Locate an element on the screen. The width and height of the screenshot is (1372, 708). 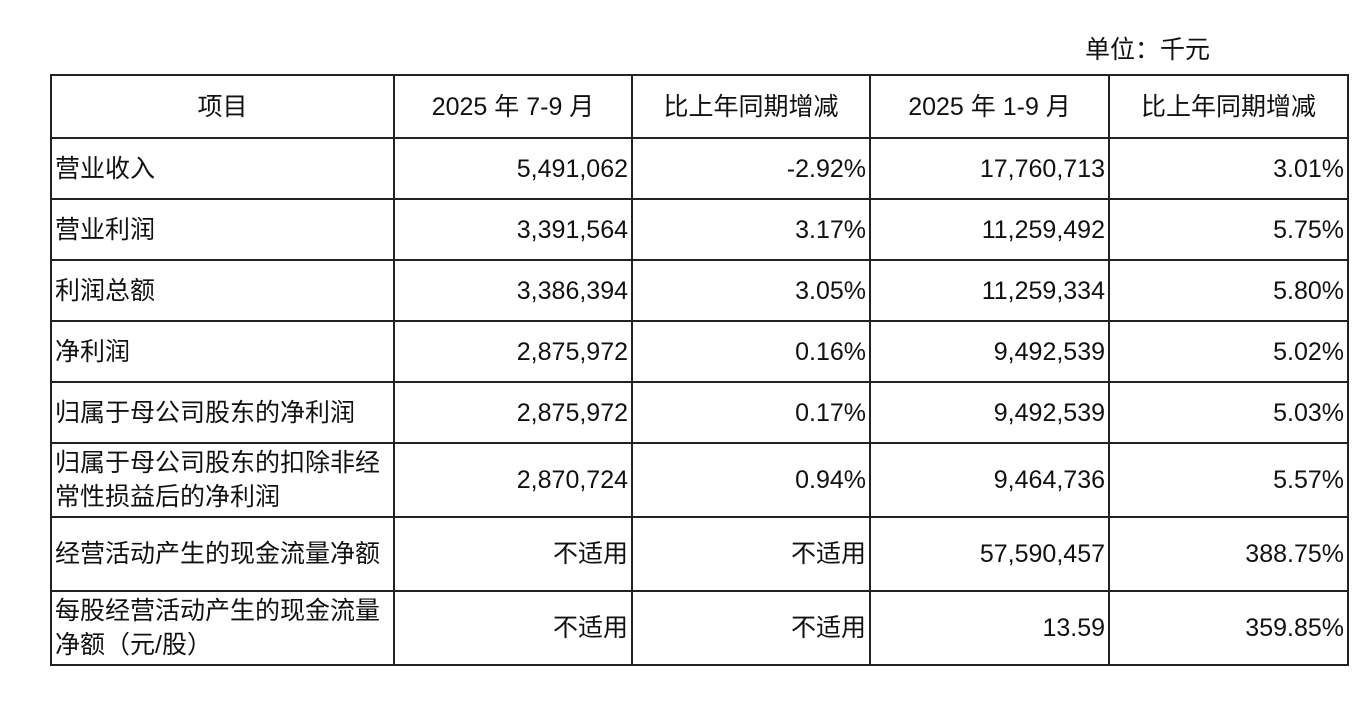
cell: 5.02% is located at coordinates (1228, 351).